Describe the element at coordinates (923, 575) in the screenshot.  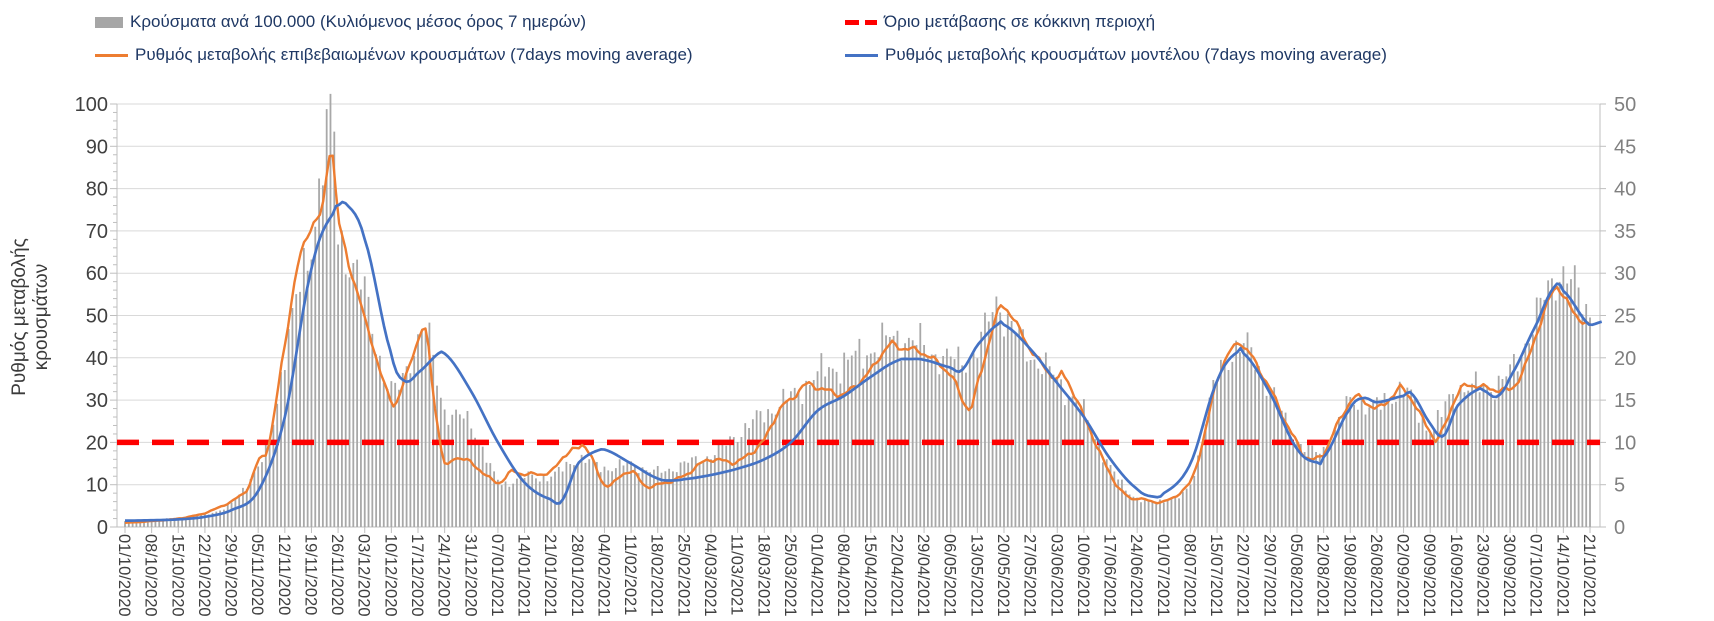
I see `x-axis-date-label: 29/04/2021` at that location.